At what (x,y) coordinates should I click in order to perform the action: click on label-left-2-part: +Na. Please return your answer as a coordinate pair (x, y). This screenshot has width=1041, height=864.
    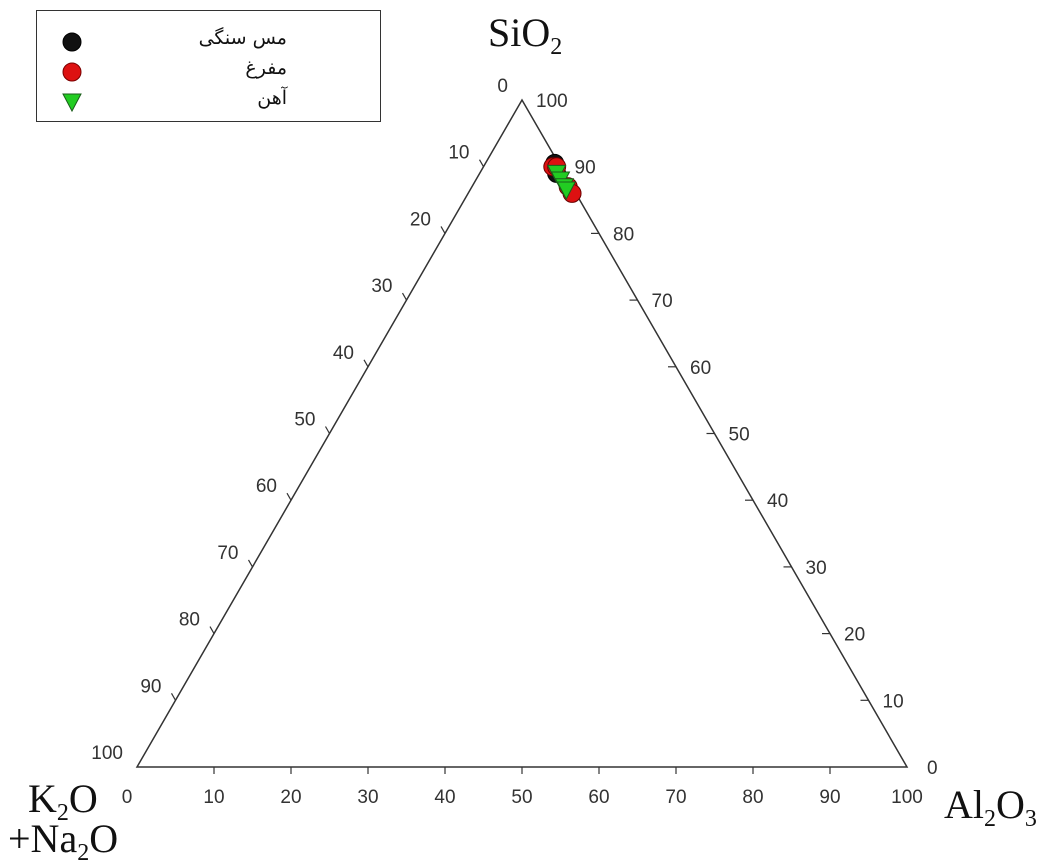
    Looking at the image, I should click on (42, 838).